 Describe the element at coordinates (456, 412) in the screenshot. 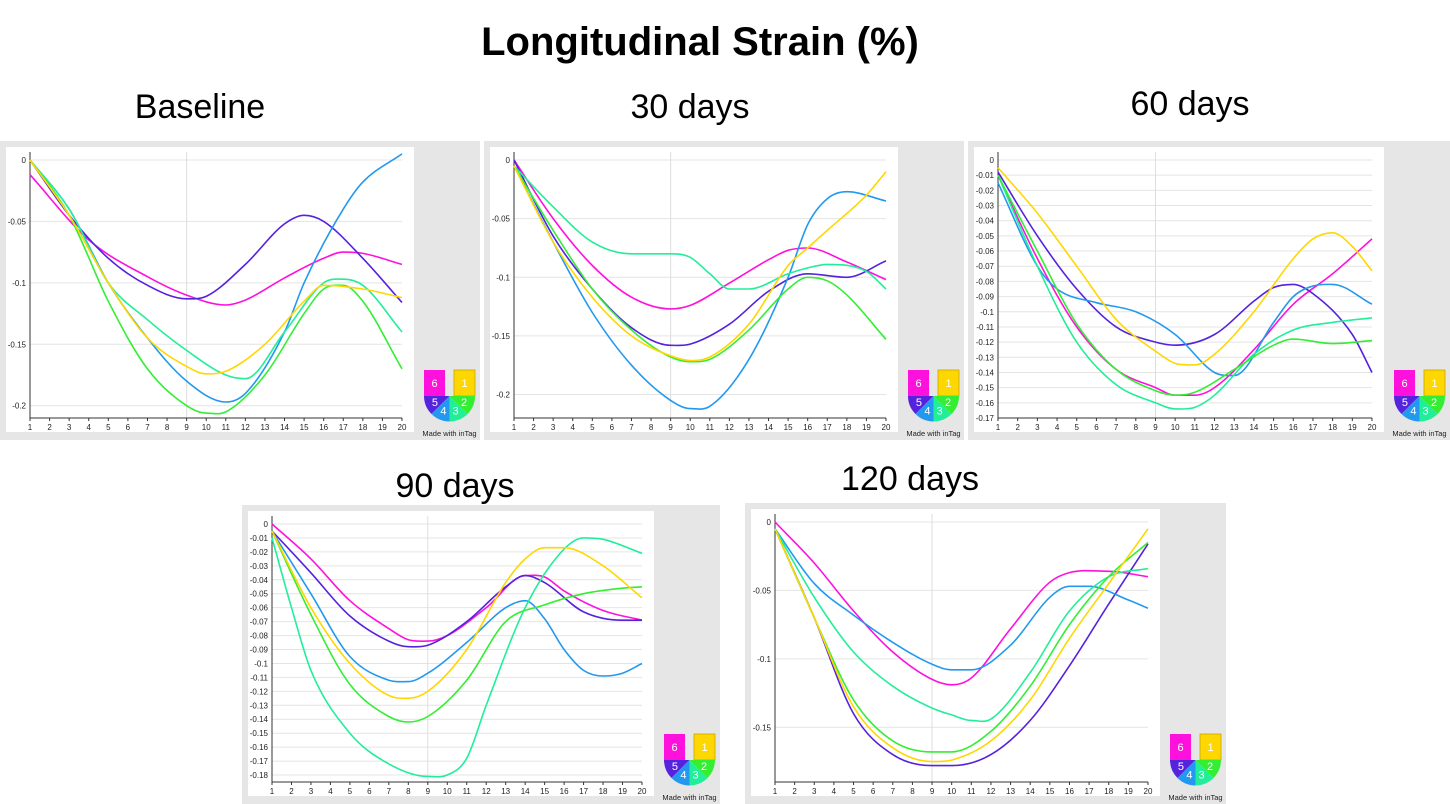

I see `legend-segment-3-label: 3` at that location.